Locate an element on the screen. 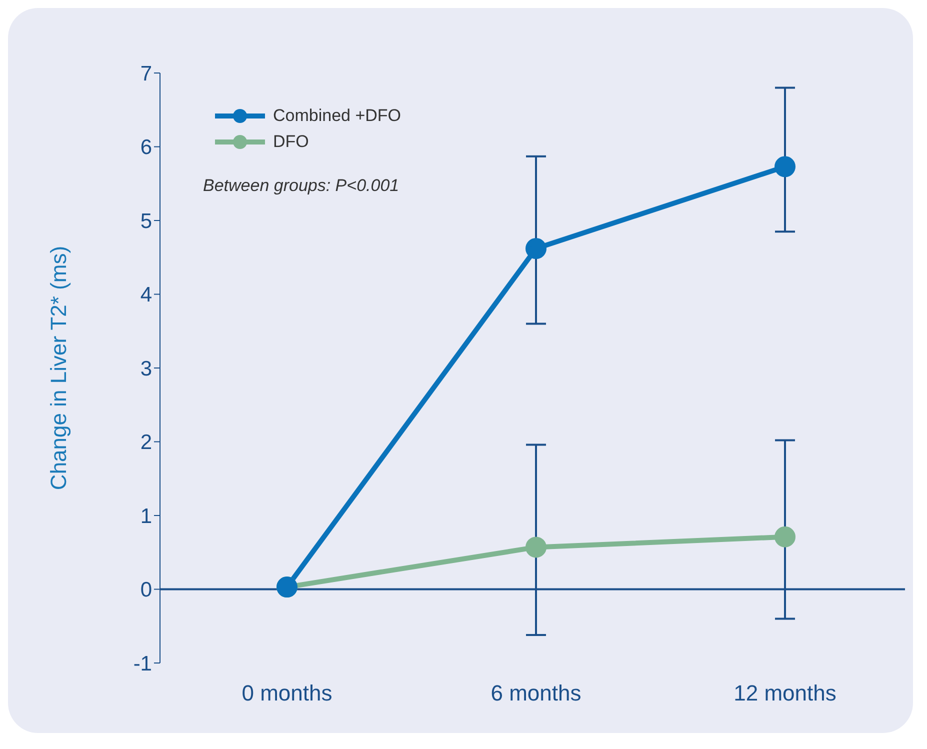  legend-label: Combined +DFO is located at coordinates (337, 116).